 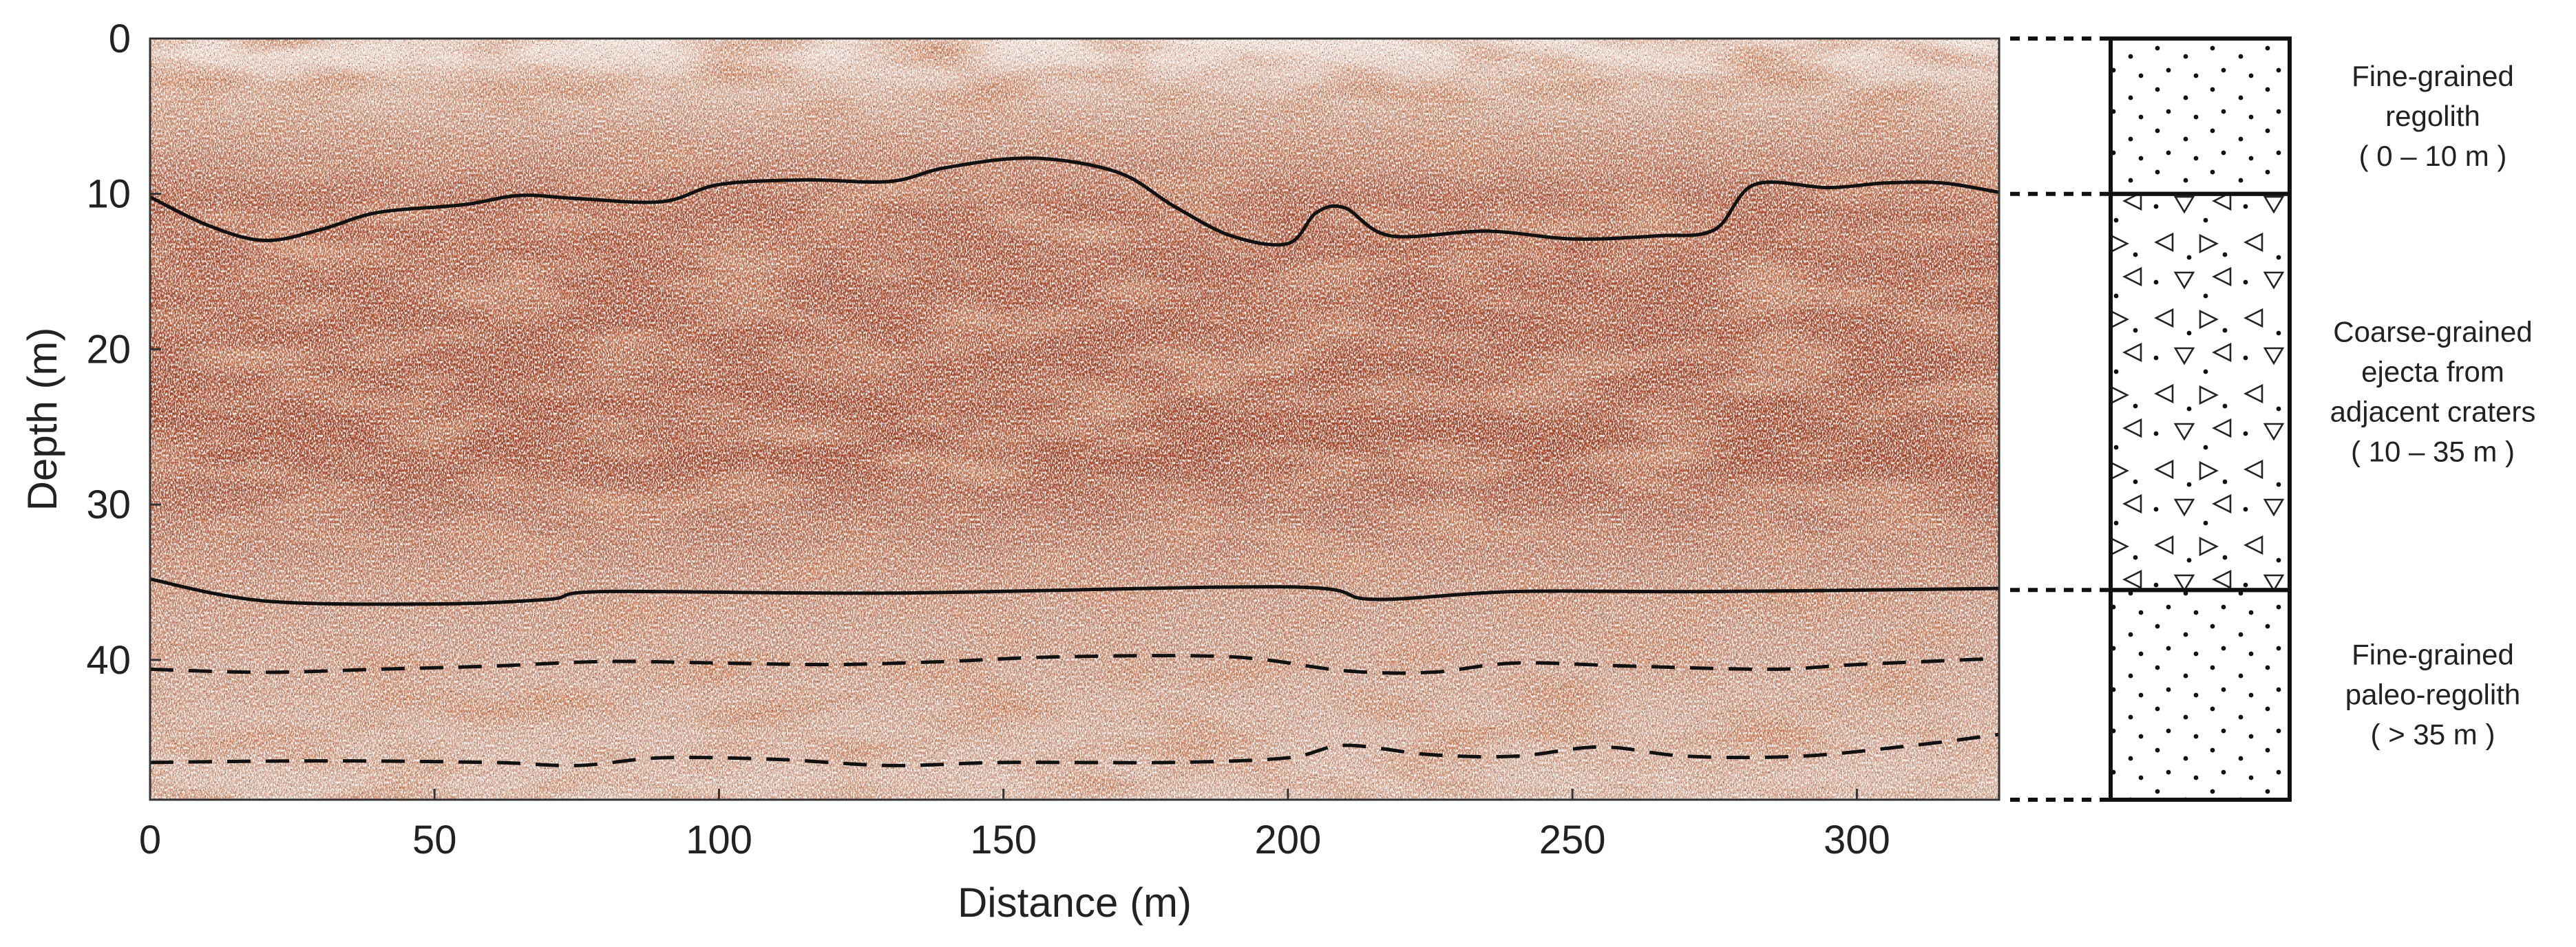 I want to click on unit-name-line: ejecta from, so click(x=2433, y=372).